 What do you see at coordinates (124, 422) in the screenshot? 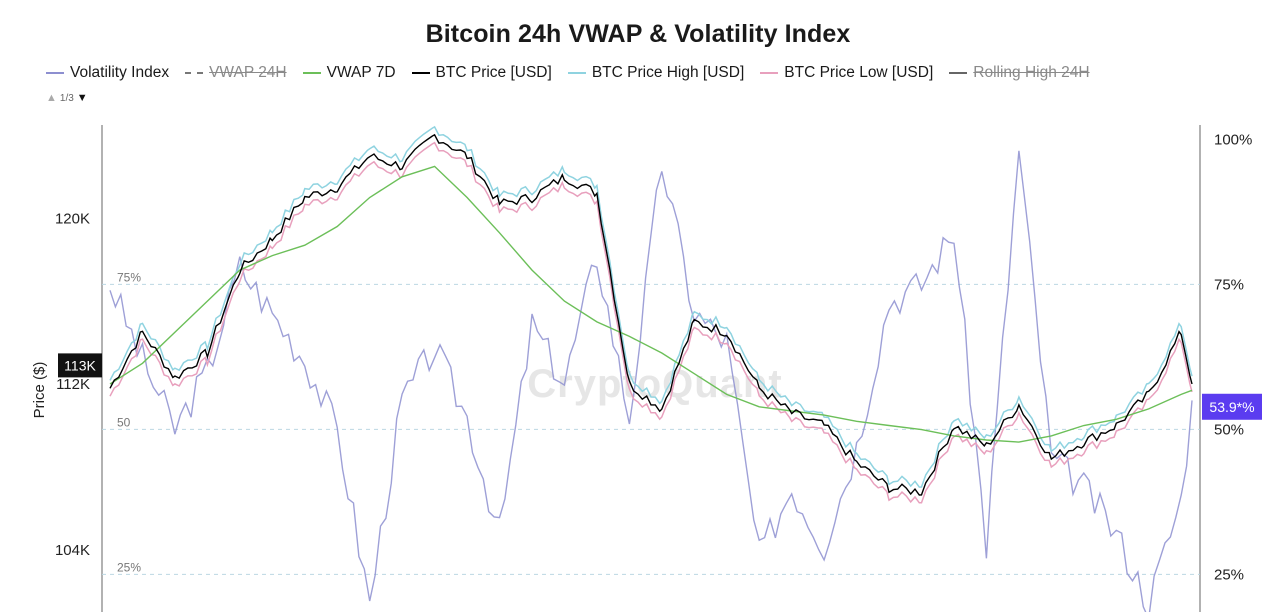
I see `inner-tick-label: 50` at bounding box center [124, 422].